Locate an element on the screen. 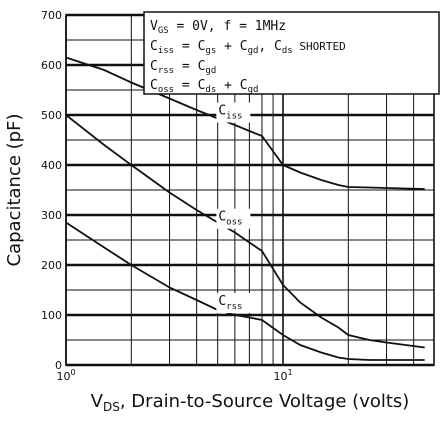  y-axis-label: Capacitance (pF) is located at coordinates (14, 190).